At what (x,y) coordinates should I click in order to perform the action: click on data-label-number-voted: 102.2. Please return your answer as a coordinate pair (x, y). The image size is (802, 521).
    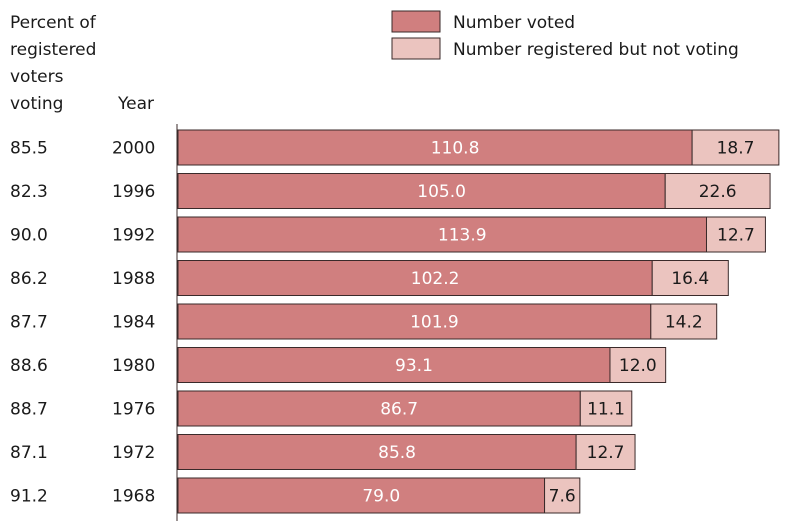
    Looking at the image, I should click on (435, 279).